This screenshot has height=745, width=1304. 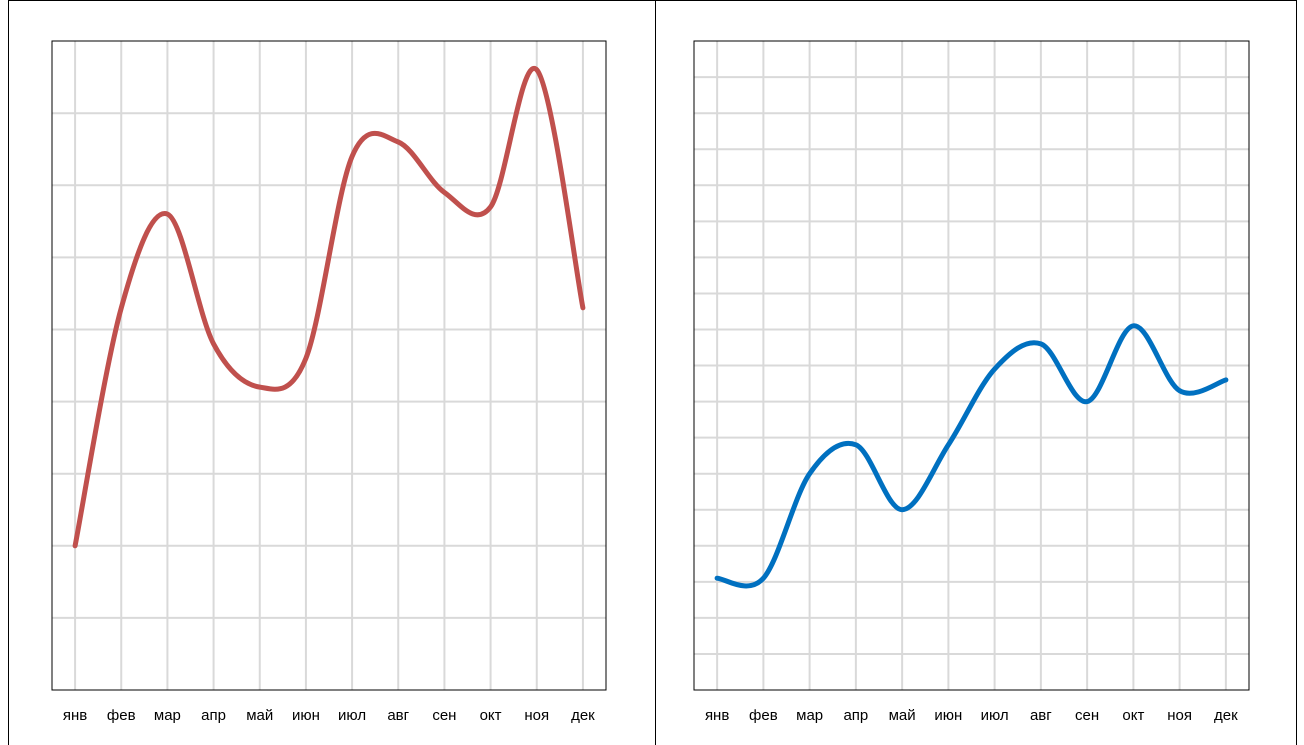 I want to click on panel-divider, so click(x=655, y=372).